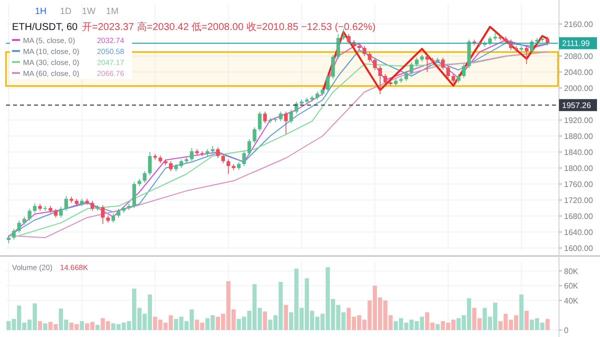 This screenshot has height=337, width=600. I want to click on y-tick-label: 40K, so click(571, 301).